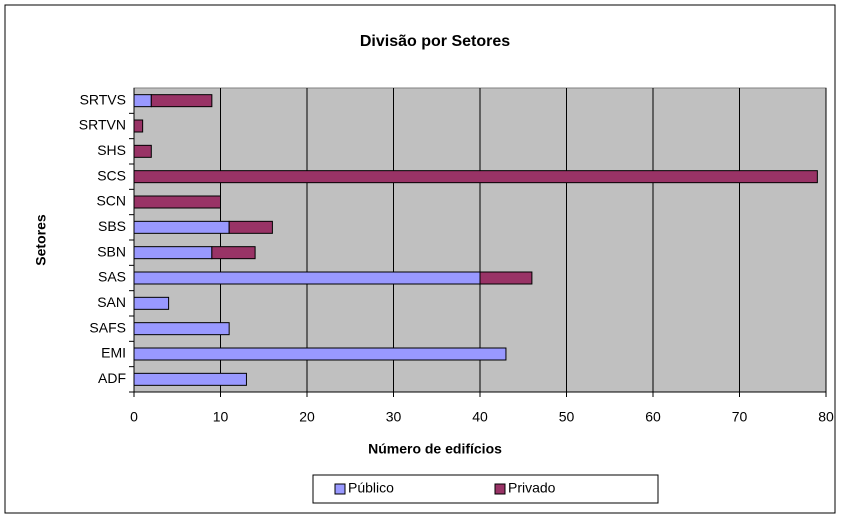 This screenshot has height=515, width=841. I want to click on y-tick-label: ADF, so click(112, 378).